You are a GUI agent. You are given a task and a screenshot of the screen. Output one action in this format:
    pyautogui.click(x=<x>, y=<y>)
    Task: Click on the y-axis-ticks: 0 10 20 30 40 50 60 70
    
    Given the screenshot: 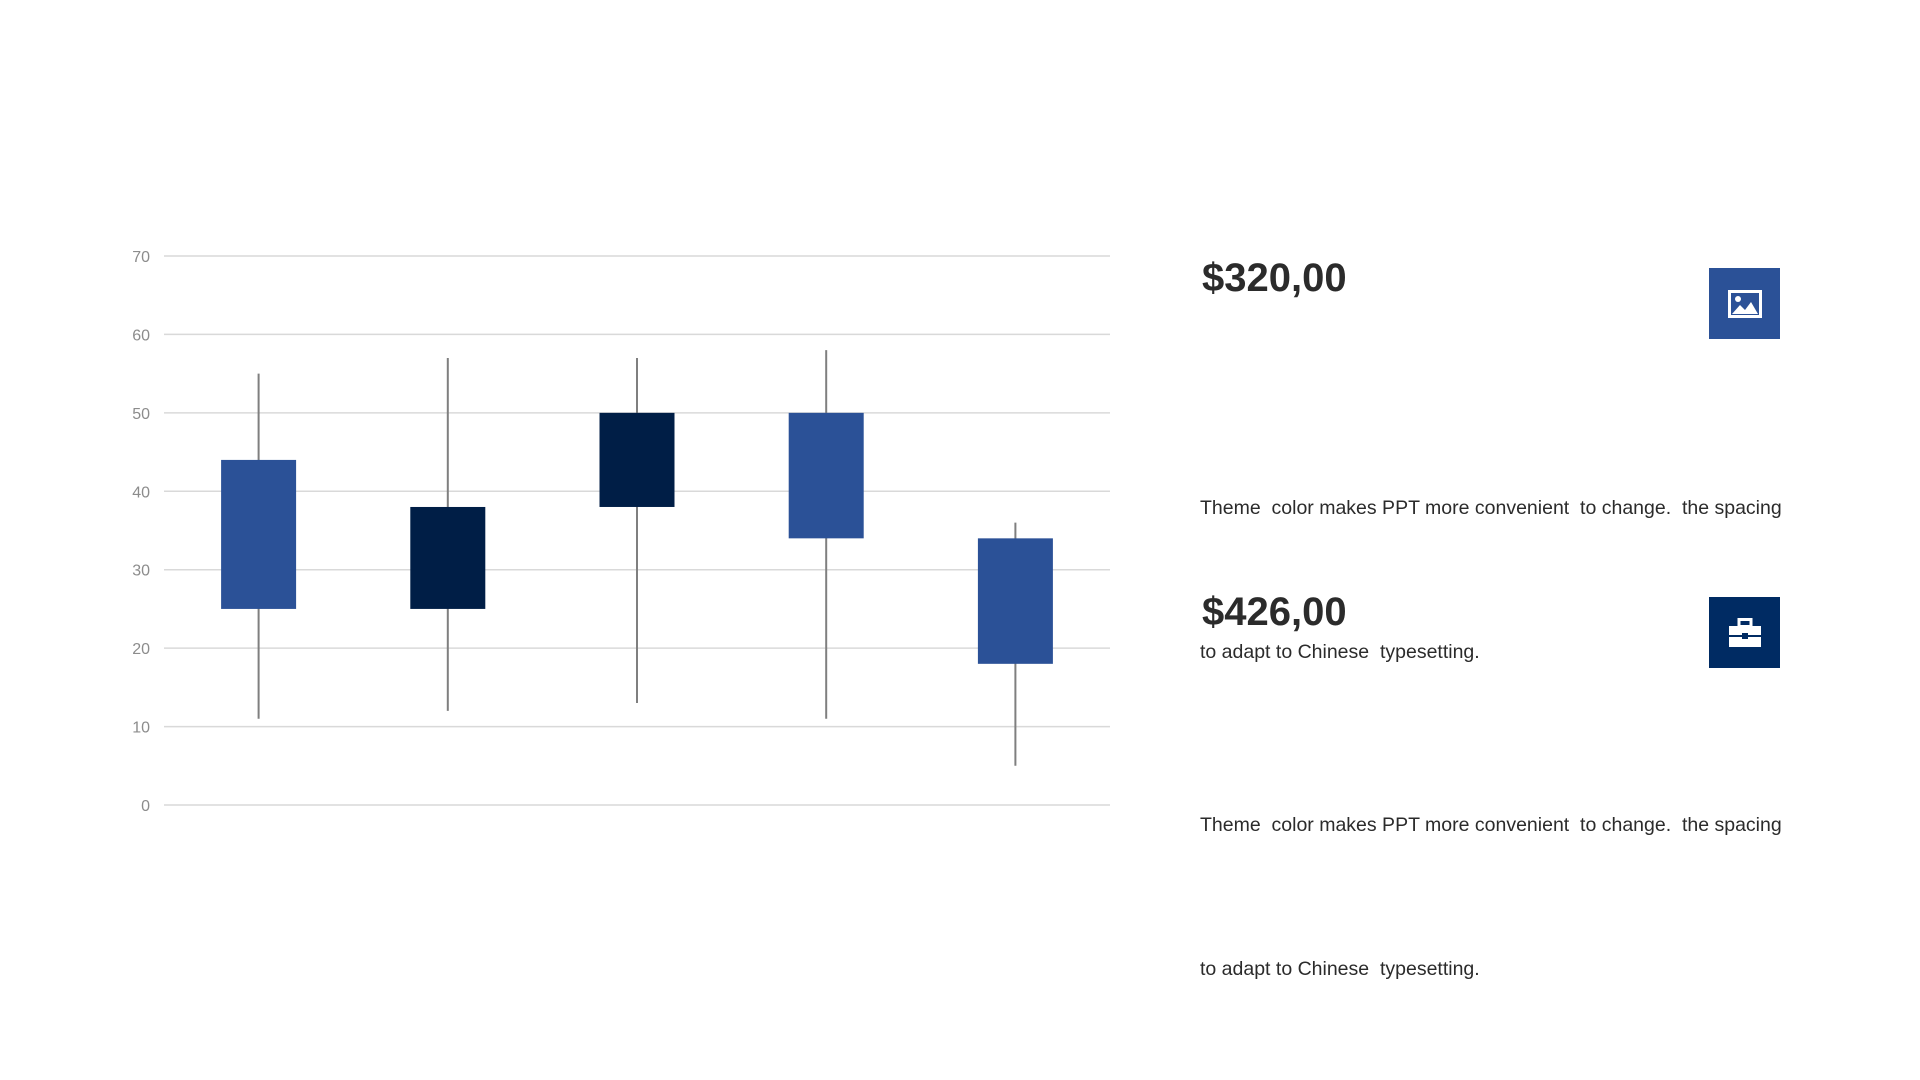 What is the action you would take?
    pyautogui.click(x=141, y=532)
    